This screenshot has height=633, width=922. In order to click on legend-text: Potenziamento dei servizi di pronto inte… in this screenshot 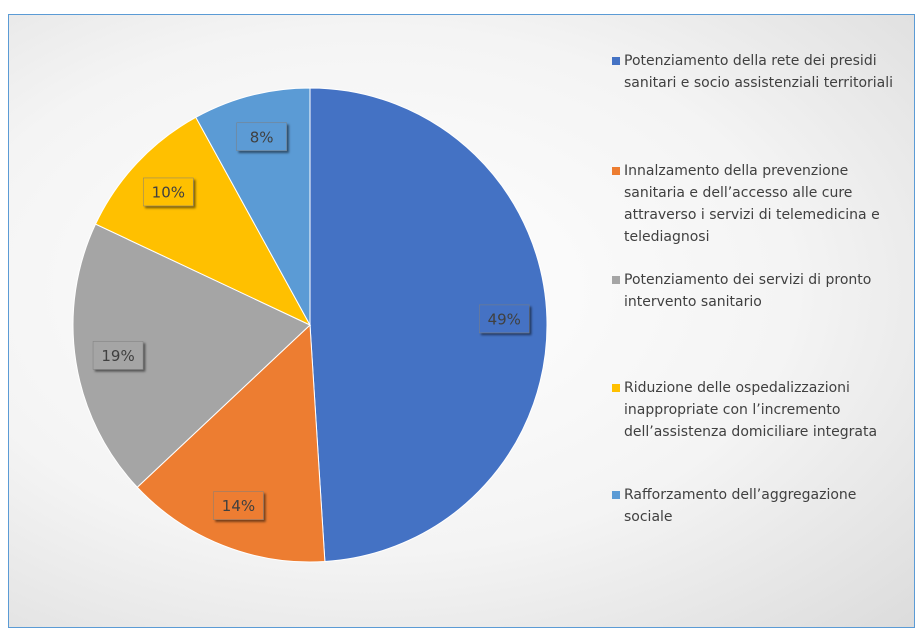, I will do `click(748, 291)`.